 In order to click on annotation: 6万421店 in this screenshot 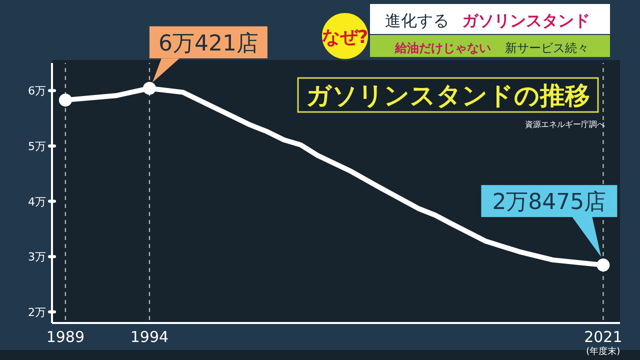, I will do `click(208, 43)`.